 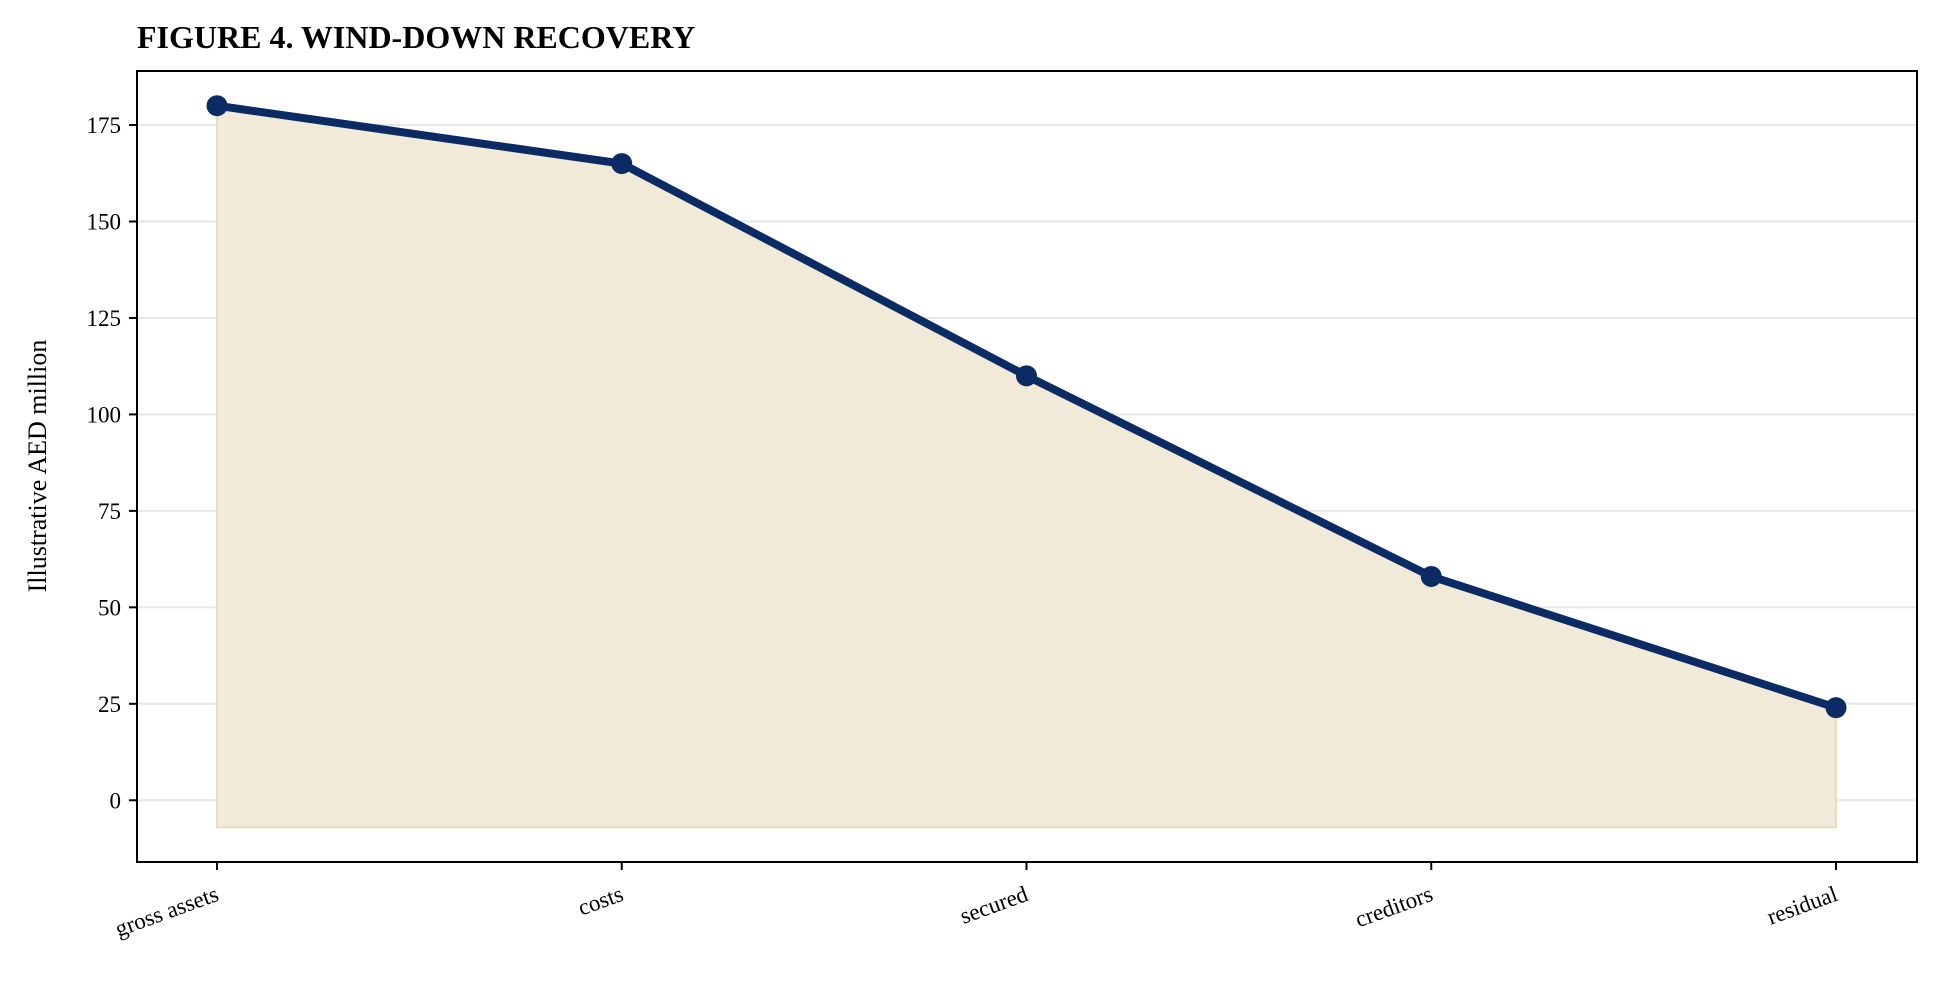 I want to click on y-tick-label: 75, so click(x=109, y=511).